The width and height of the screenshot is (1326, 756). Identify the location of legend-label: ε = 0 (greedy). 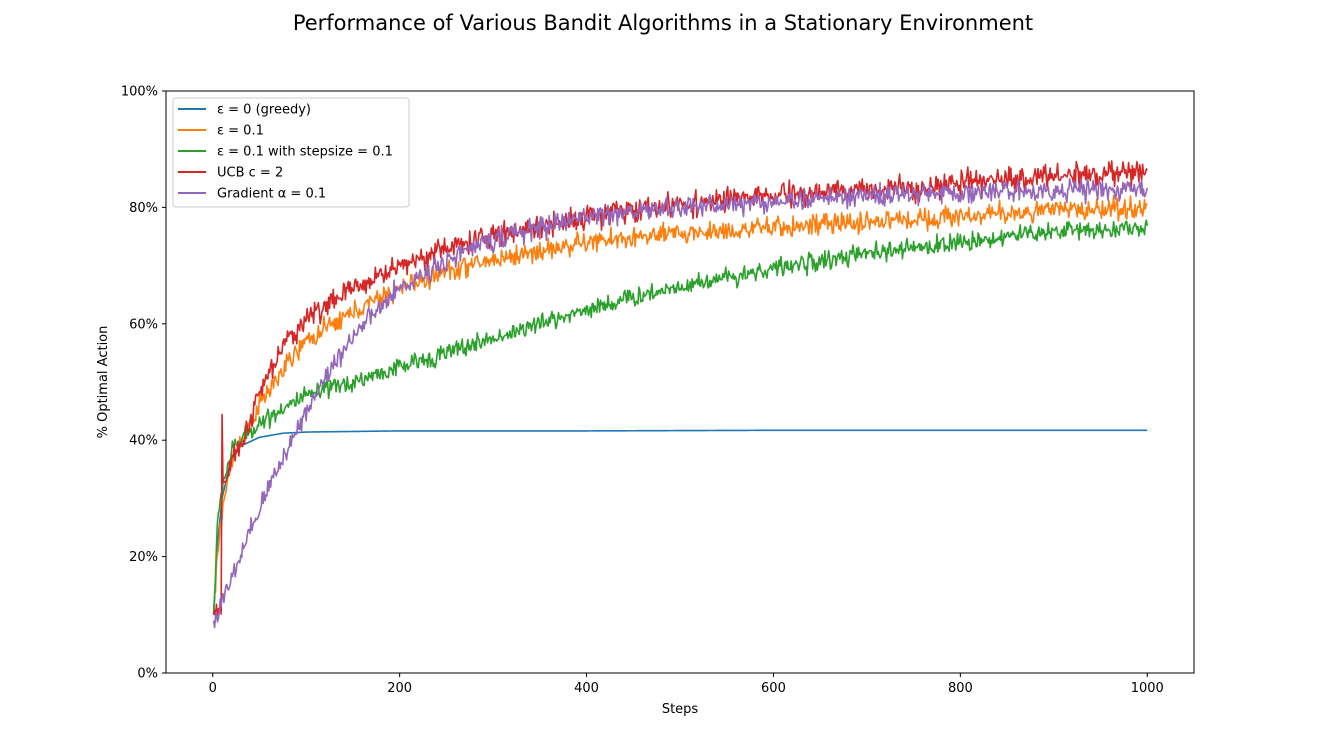
(264, 110).